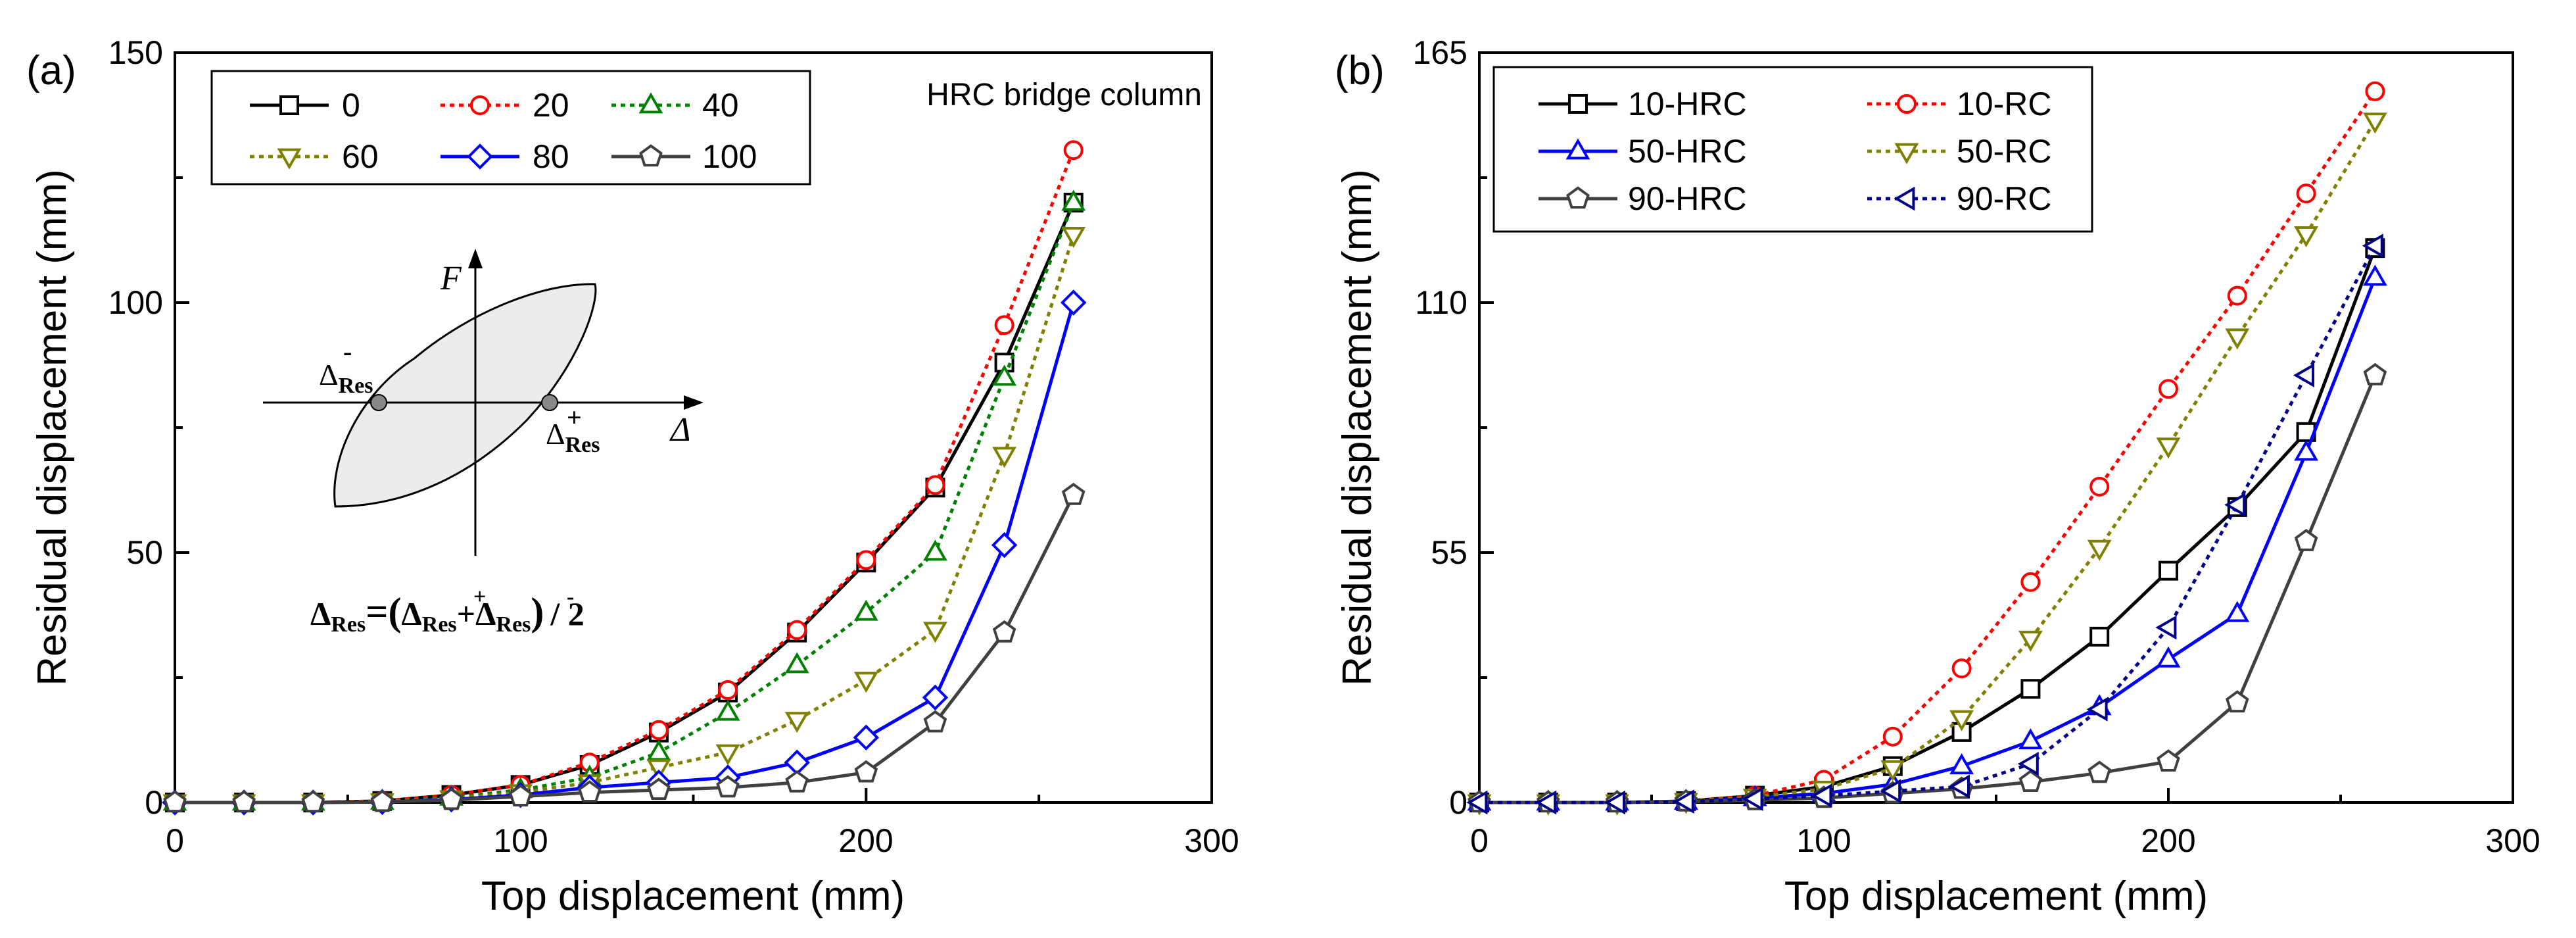  What do you see at coordinates (1360, 70) in the screenshot?
I see `panel-label-b: (b)` at bounding box center [1360, 70].